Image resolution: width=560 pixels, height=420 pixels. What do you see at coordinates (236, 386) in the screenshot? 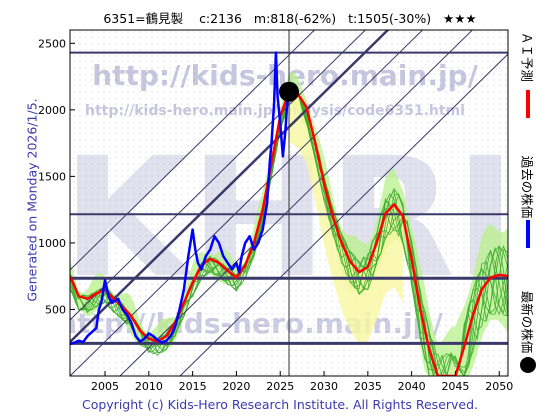
I see `x-tick-label: 2020` at bounding box center [236, 386].